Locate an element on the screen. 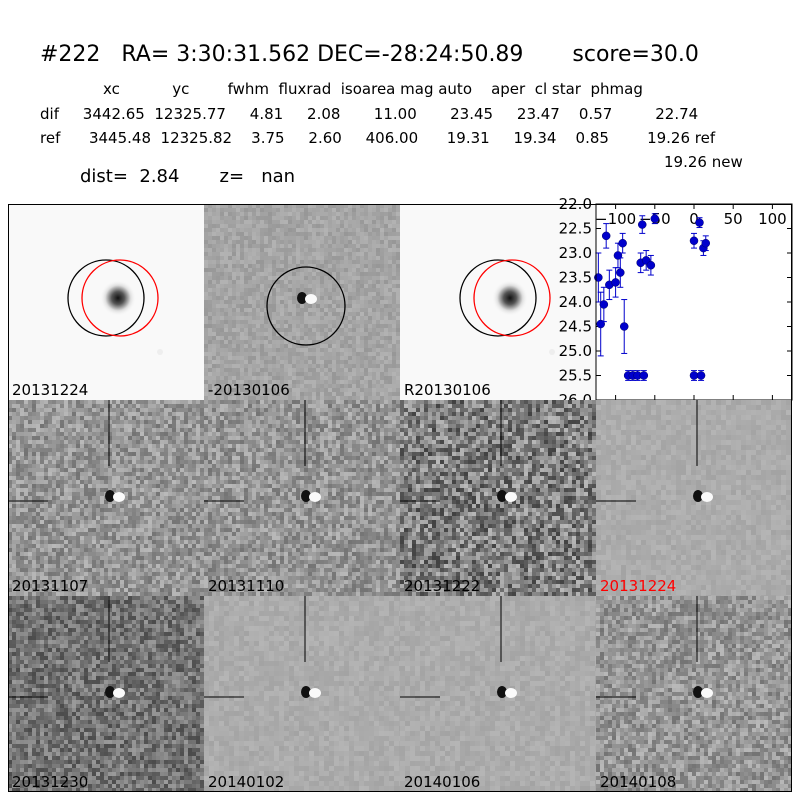 The height and width of the screenshot is (800, 800). cutout-panel: R20130106 is located at coordinates (498, 302).